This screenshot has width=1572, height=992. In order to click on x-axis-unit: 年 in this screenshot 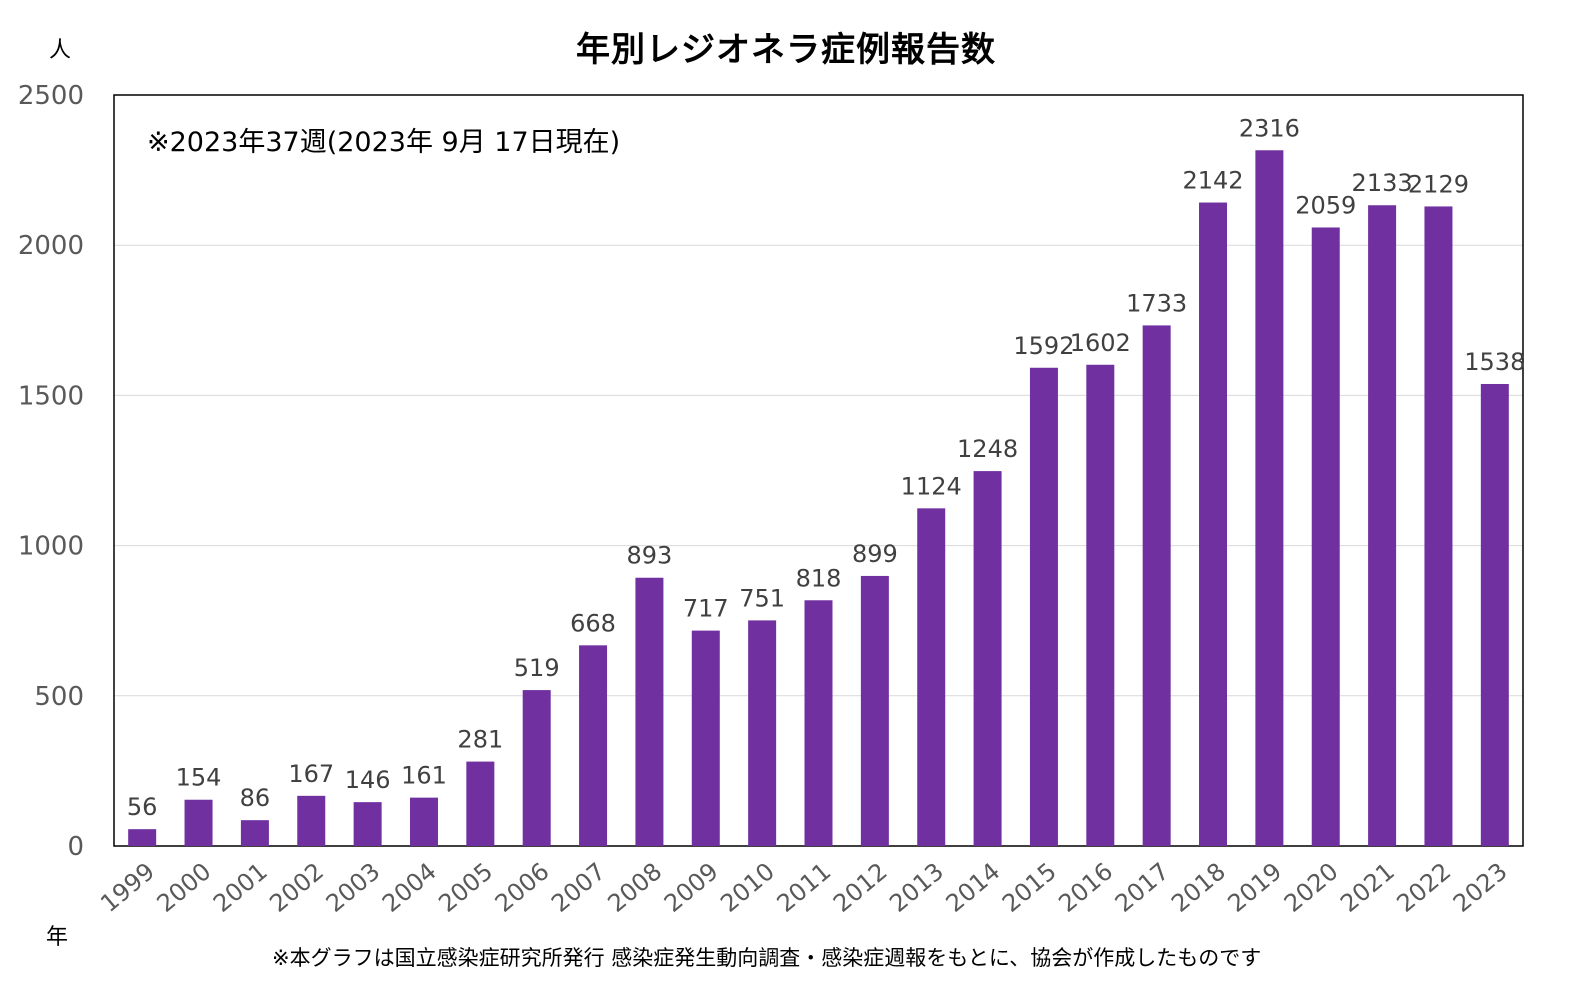, I will do `click(57, 937)`.